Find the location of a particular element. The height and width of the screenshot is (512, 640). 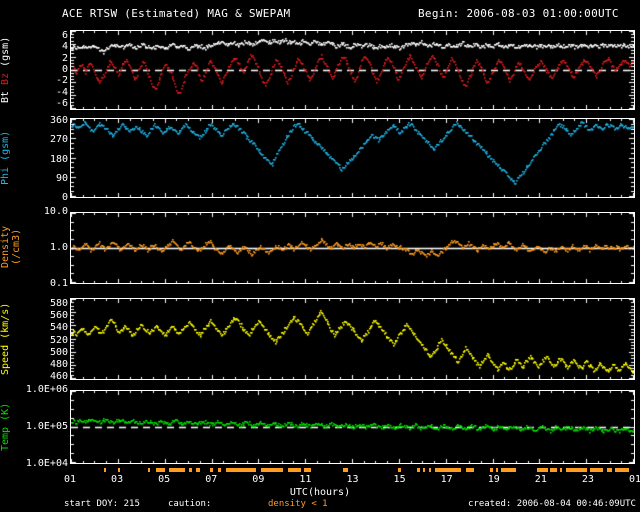

y-tick-label: 10.0 is located at coordinates (55, 211).